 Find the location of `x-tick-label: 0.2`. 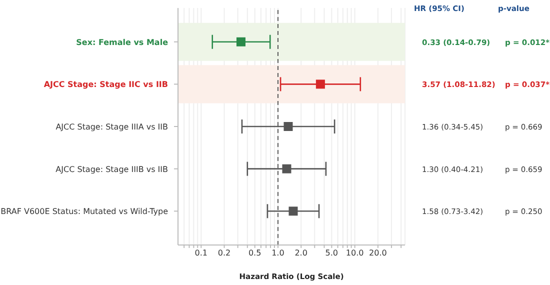

x-tick-label: 0.2 is located at coordinates (224, 253).